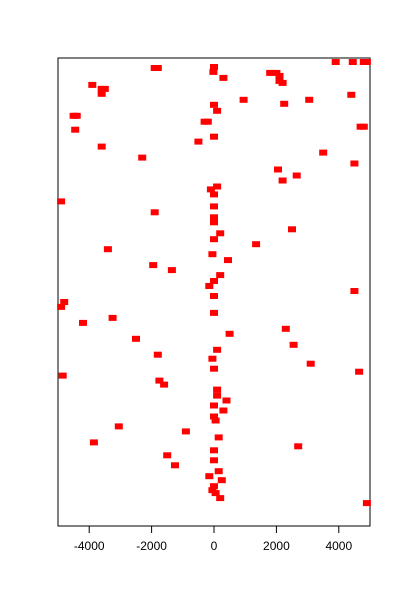  What do you see at coordinates (89, 546) in the screenshot?
I see `x-tick-label: -4000` at bounding box center [89, 546].